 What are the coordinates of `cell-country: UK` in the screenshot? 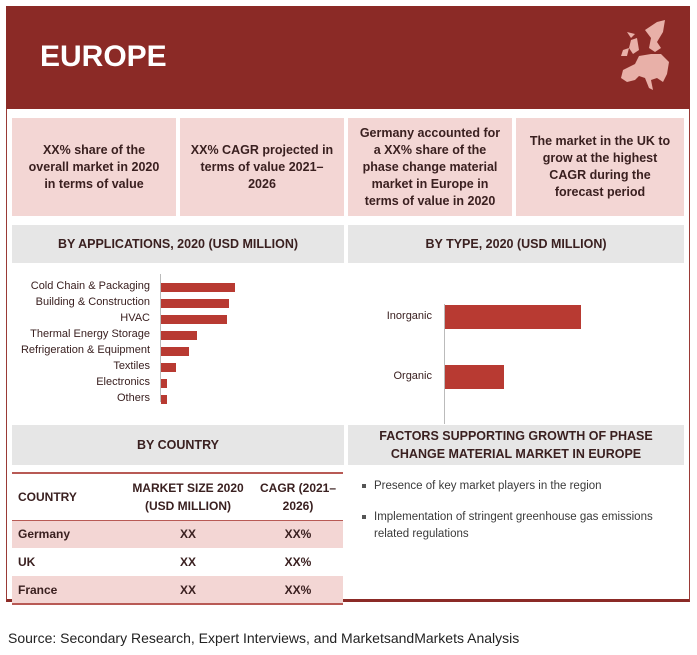 It's located at (27, 562).